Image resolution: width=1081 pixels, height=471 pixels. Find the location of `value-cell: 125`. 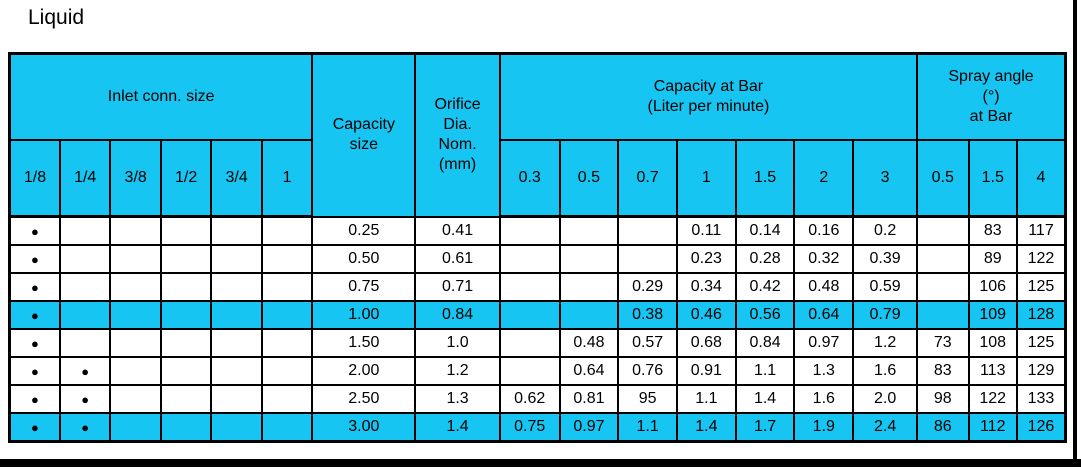

value-cell: 125 is located at coordinates (1041, 287).